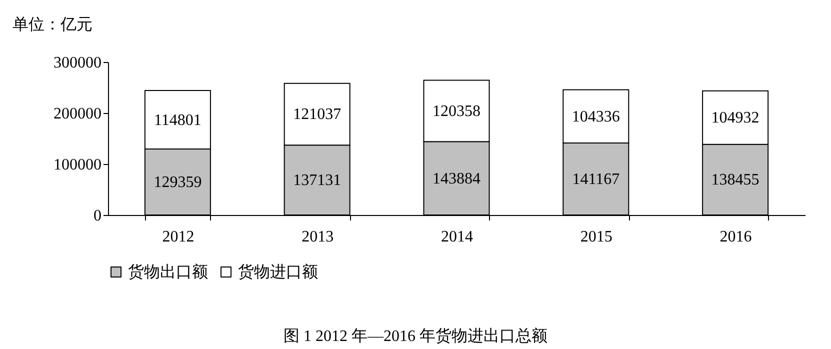 This screenshot has height=349, width=831. What do you see at coordinates (78, 165) in the screenshot?
I see `y-tick-label: 100000` at bounding box center [78, 165].